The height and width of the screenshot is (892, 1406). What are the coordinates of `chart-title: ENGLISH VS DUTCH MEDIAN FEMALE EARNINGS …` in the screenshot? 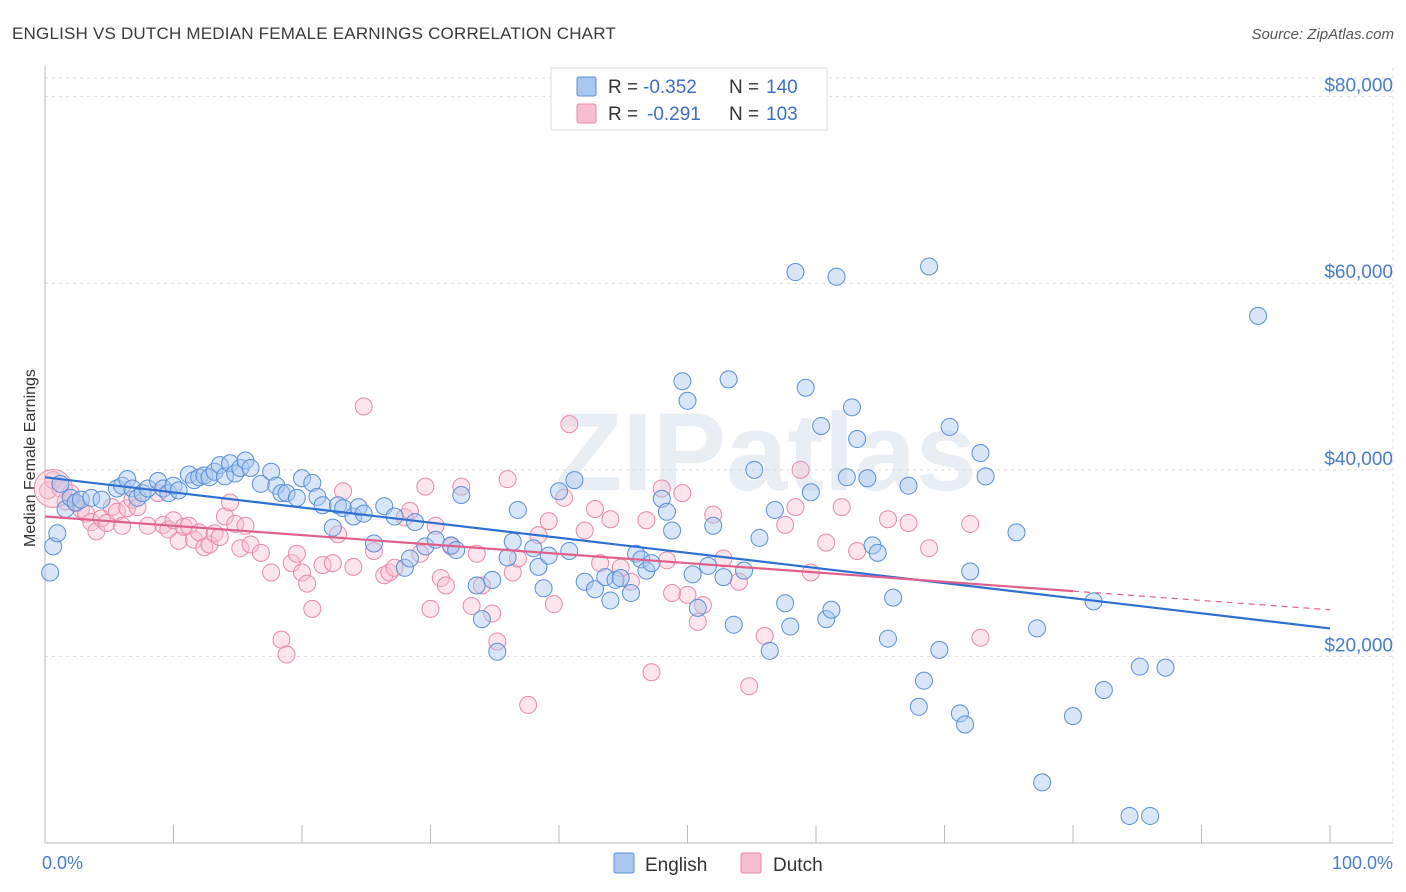 It's located at (314, 33).